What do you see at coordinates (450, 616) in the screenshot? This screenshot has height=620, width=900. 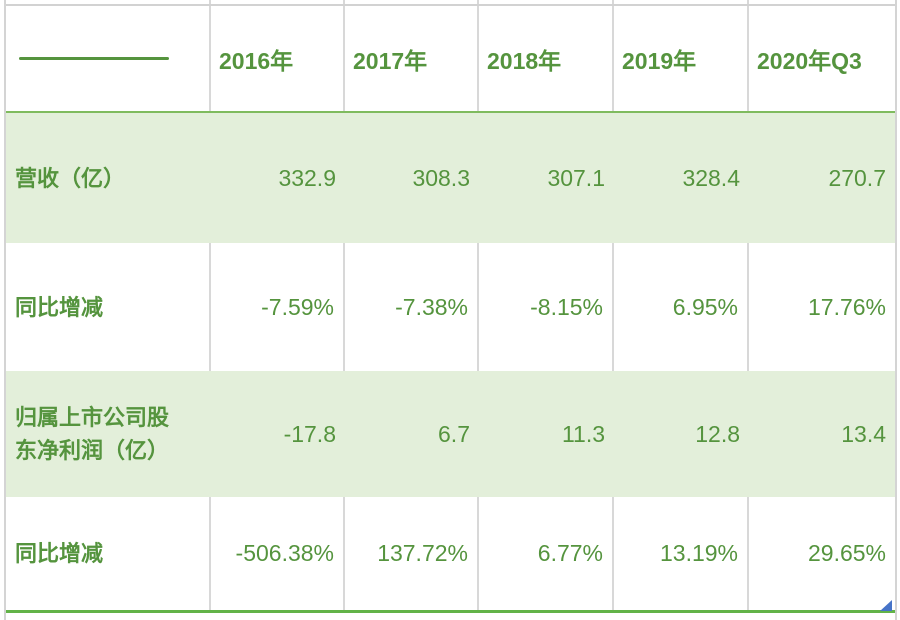 I see `bottom-gridline-stub` at bounding box center [450, 616].